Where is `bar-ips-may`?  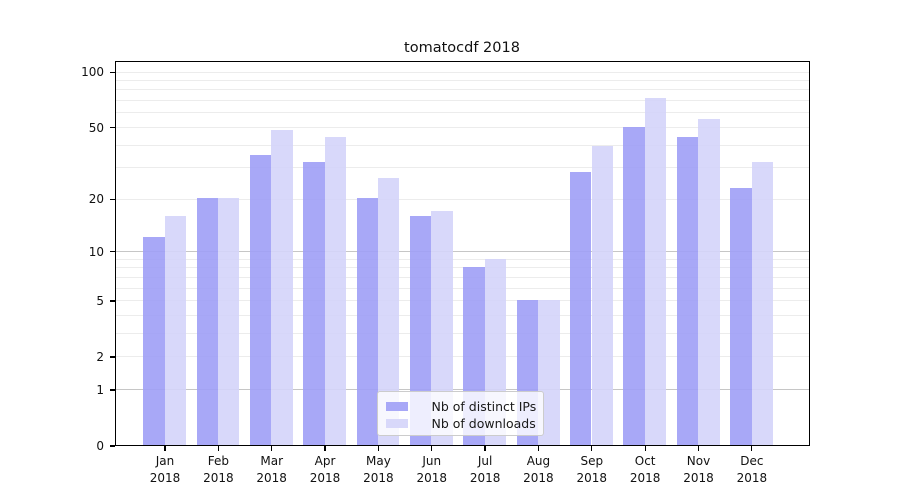
bar-ips-may is located at coordinates (367, 321).